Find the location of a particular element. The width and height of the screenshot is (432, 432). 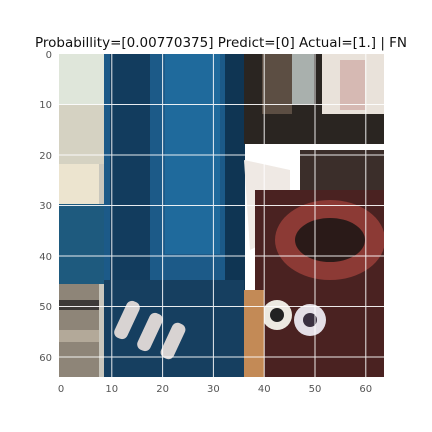

x-tick-label: 40 is located at coordinates (264, 389).